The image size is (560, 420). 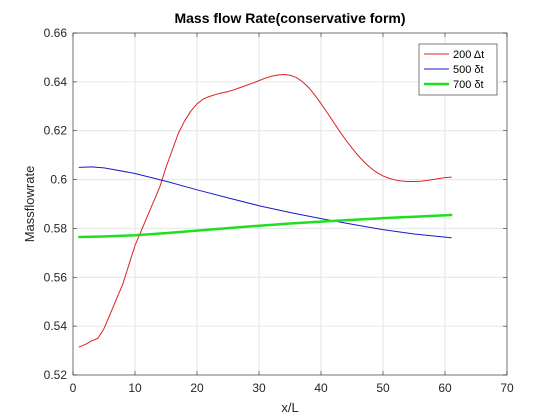 What do you see at coordinates (259, 388) in the screenshot?
I see `x-tick-label: 30` at bounding box center [259, 388].